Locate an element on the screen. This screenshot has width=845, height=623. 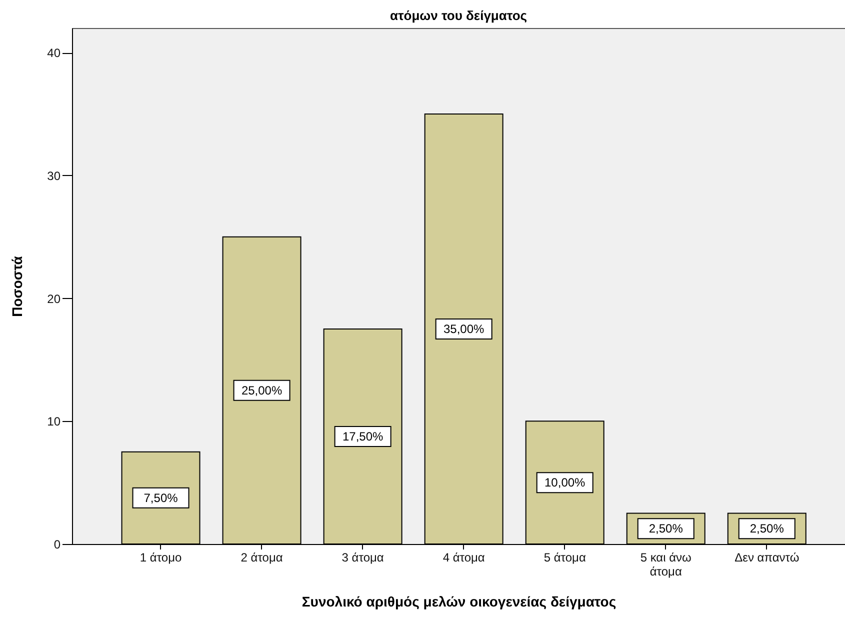
x-tick-label: 1 άτομο is located at coordinates (161, 557).